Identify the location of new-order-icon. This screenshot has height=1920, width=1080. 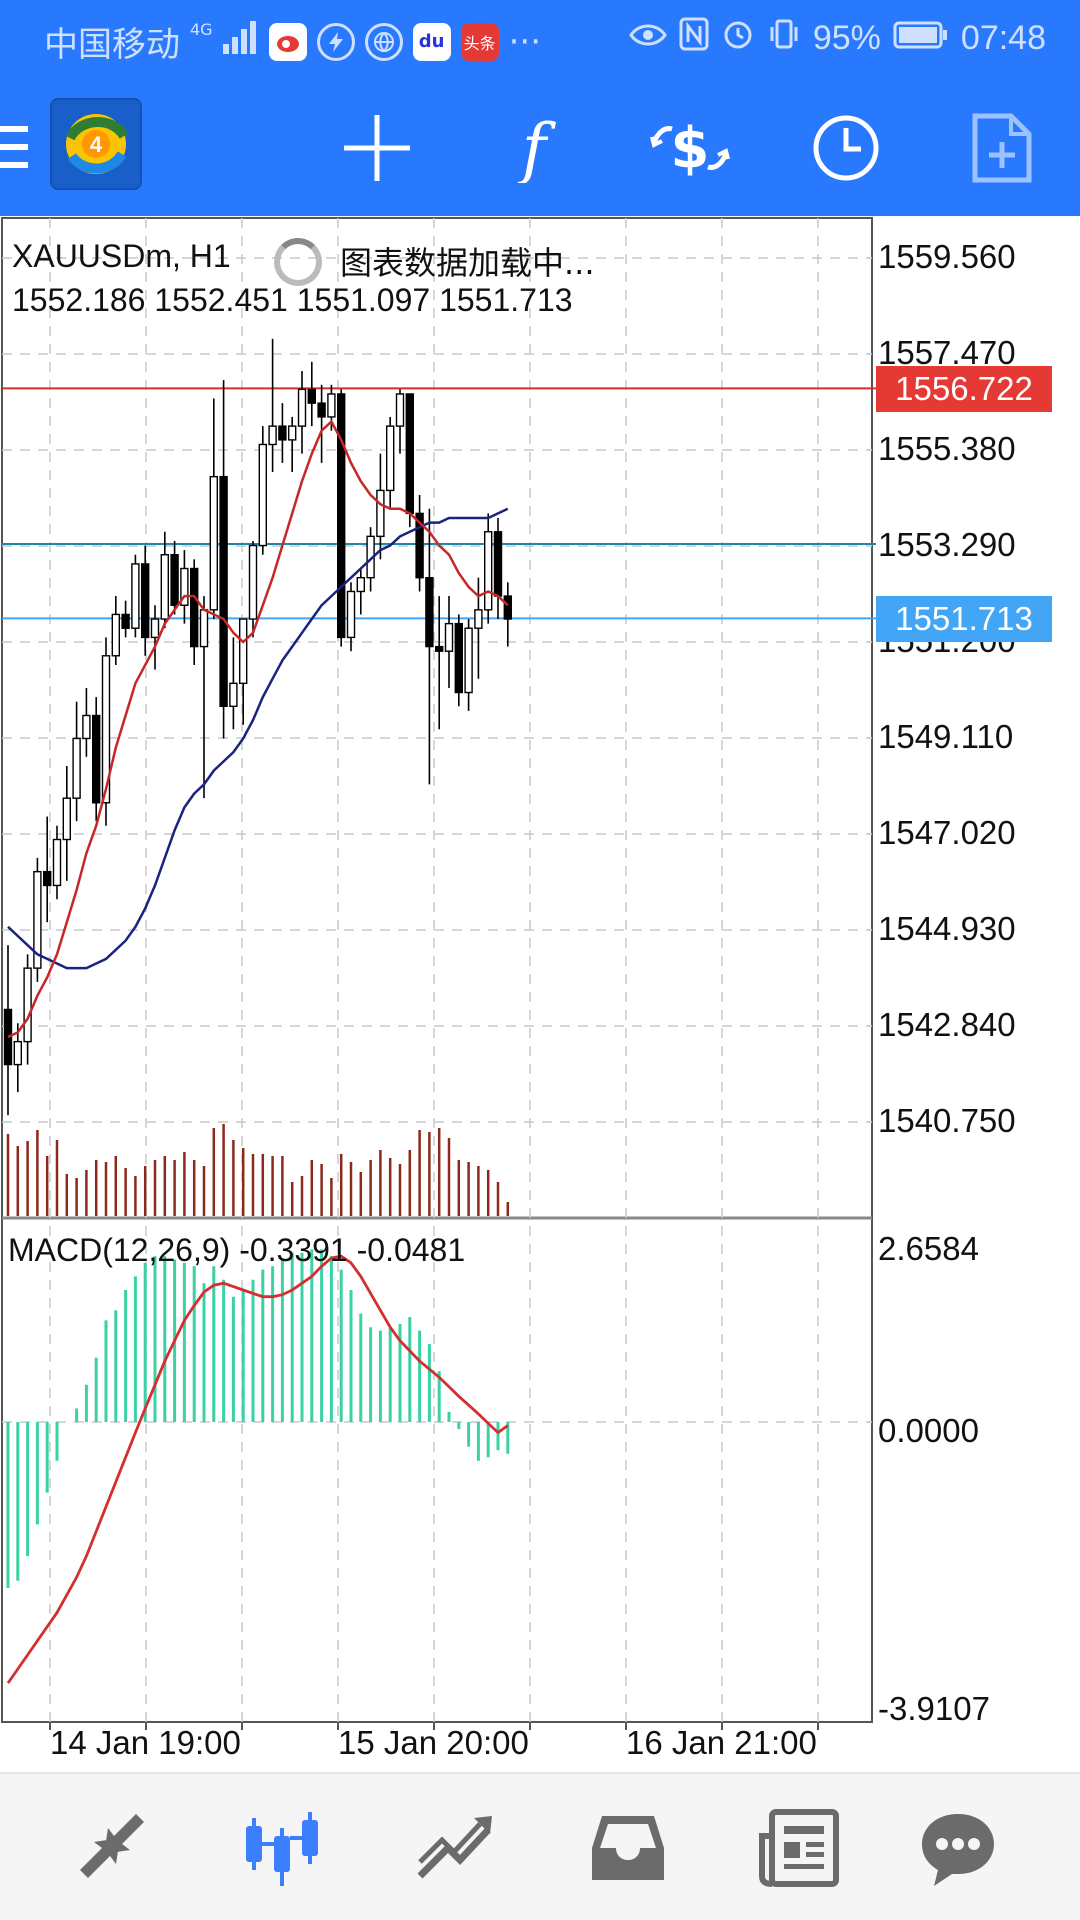
(1002, 148).